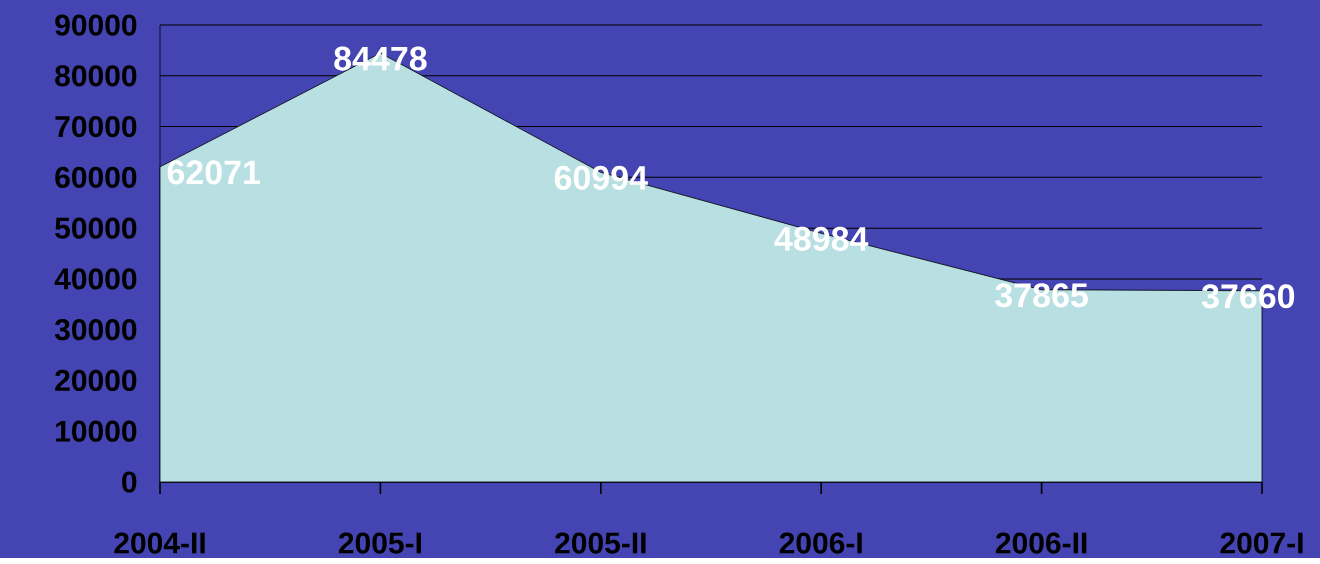  What do you see at coordinates (96, 177) in the screenshot?
I see `y-tick-label: 60000` at bounding box center [96, 177].